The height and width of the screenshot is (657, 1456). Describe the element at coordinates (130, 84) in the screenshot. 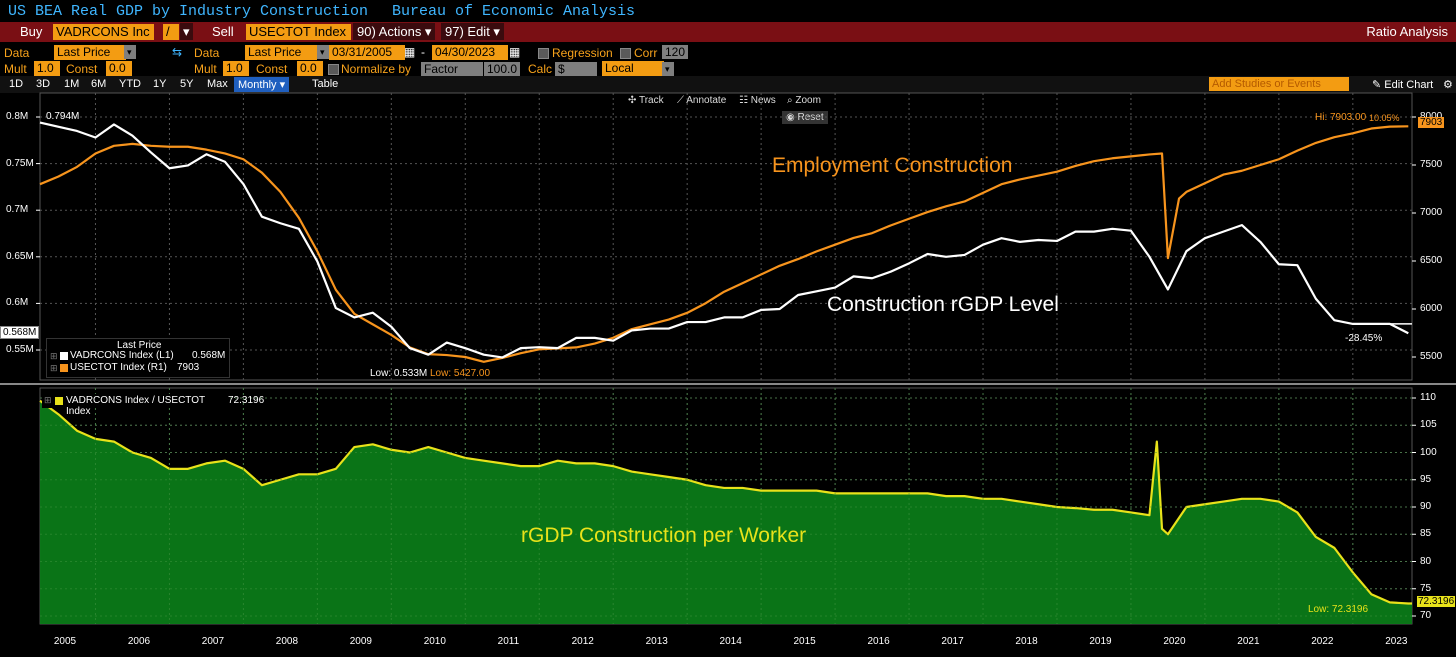

I see `period-ytd: YTD` at that location.